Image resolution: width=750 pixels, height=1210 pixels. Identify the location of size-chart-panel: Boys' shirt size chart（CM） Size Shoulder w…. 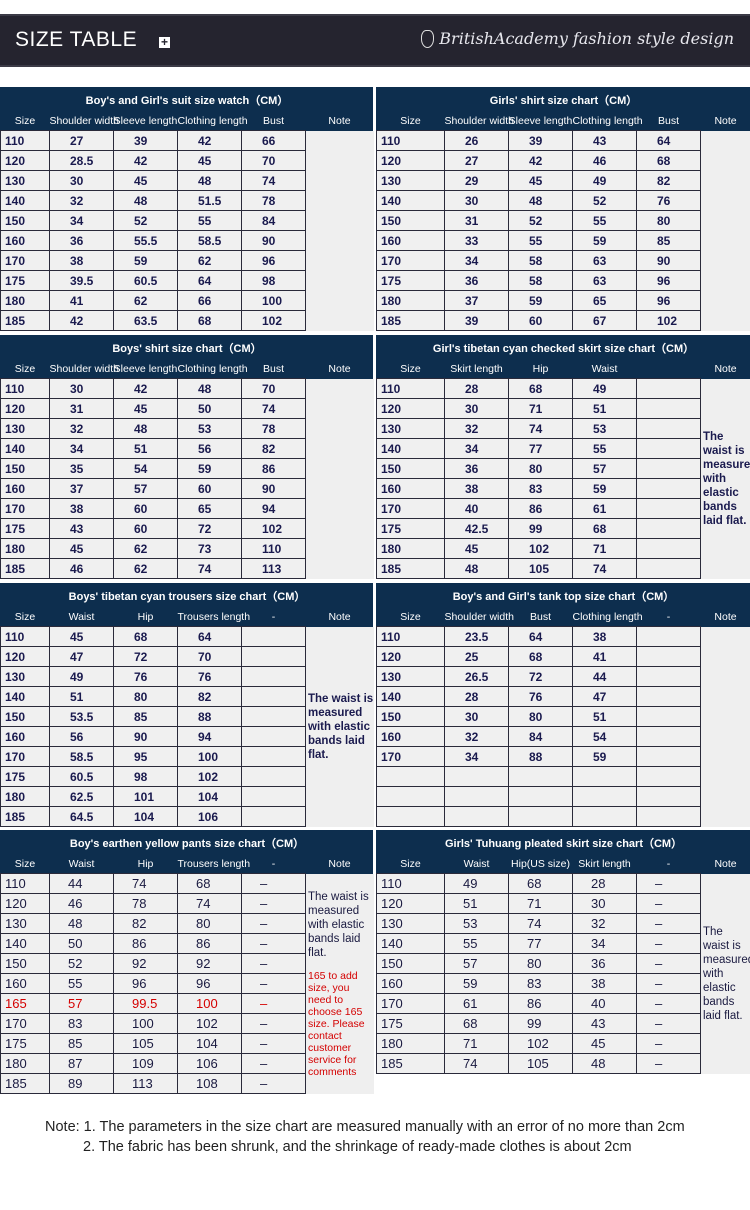
(187, 457).